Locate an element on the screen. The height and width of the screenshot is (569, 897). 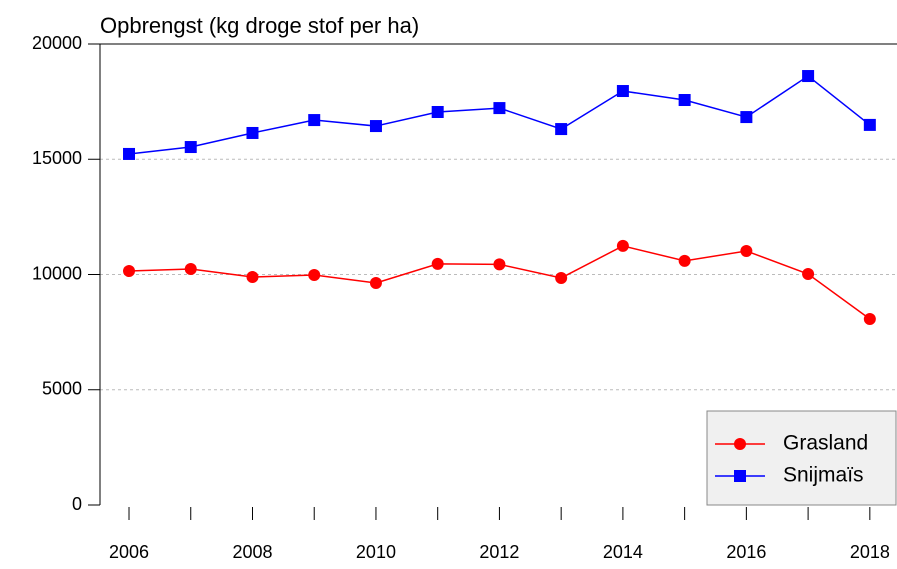
legend-label: Snijmaïs is located at coordinates (823, 475).